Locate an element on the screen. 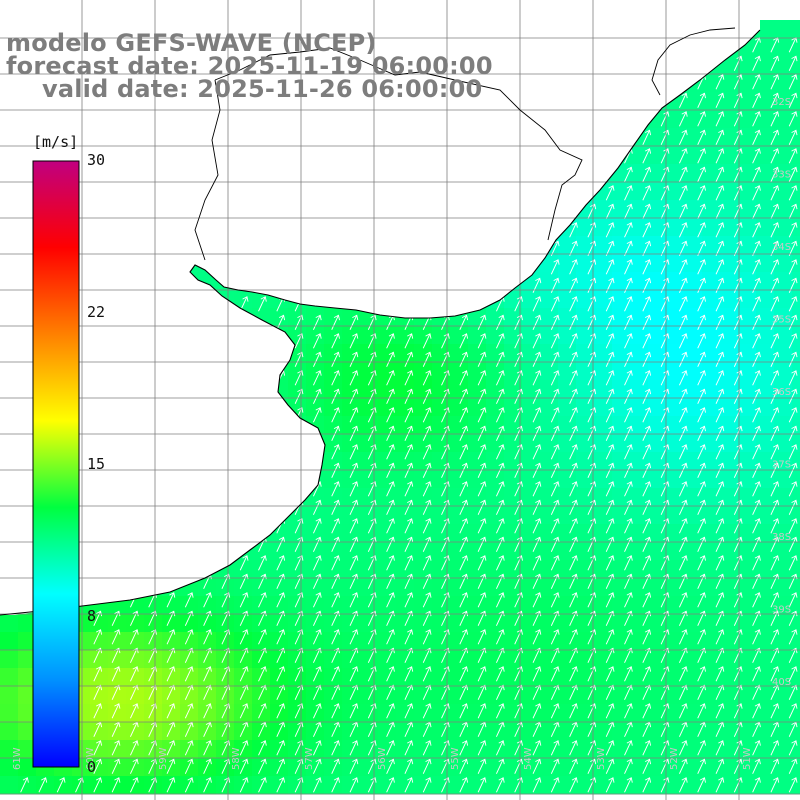  longitude-label: 61W is located at coordinates (17, 758).